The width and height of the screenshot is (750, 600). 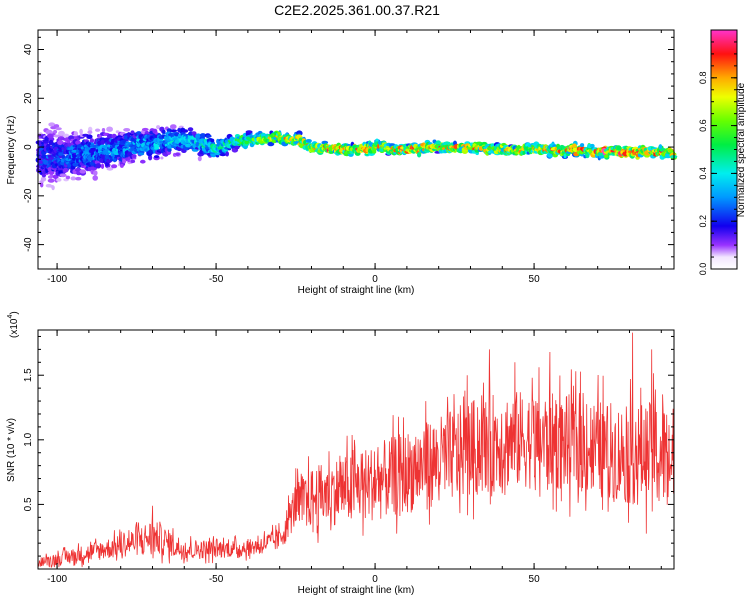 What do you see at coordinates (28, 439) in the screenshot?
I see `snr-y-tick-label: 1.0` at bounding box center [28, 439].